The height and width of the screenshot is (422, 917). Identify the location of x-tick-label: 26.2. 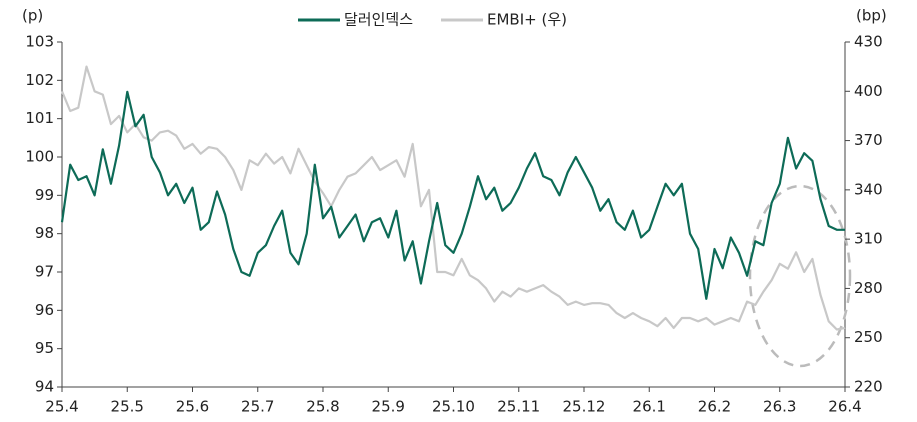
(714, 407).